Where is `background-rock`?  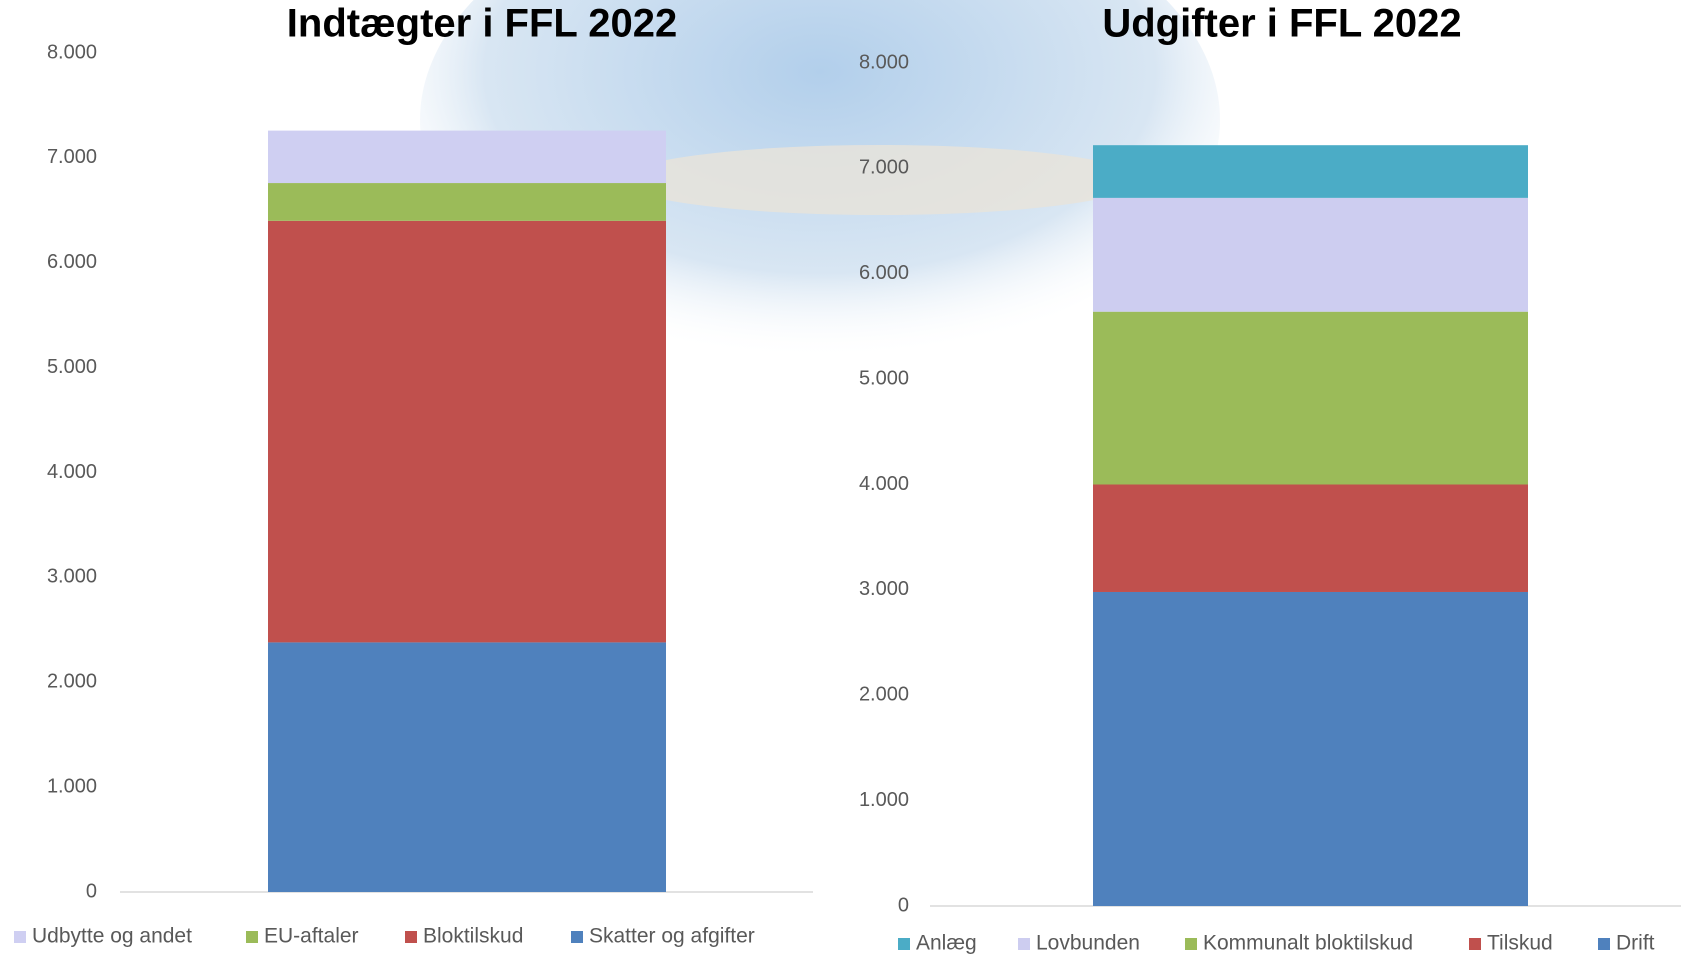
background-rock is located at coordinates (880, 180).